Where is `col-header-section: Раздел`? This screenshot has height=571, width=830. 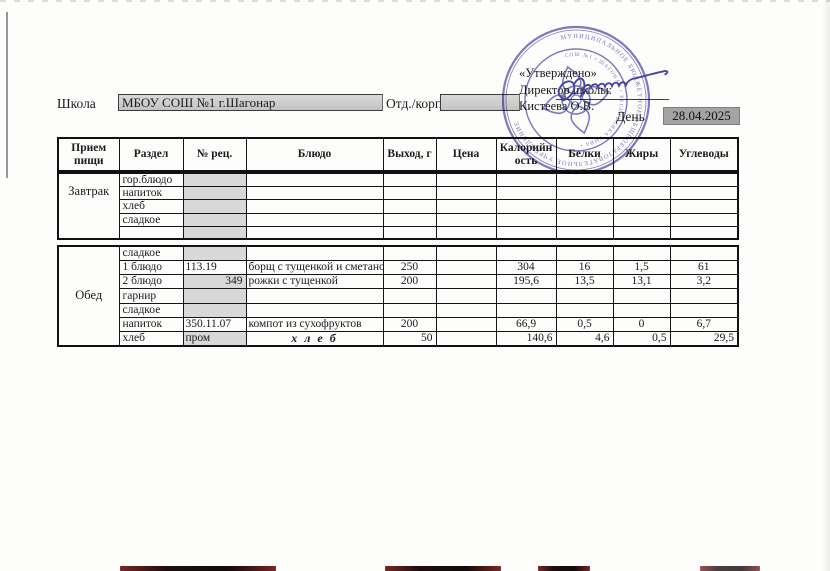
col-header-section: Раздел is located at coordinates (151, 154).